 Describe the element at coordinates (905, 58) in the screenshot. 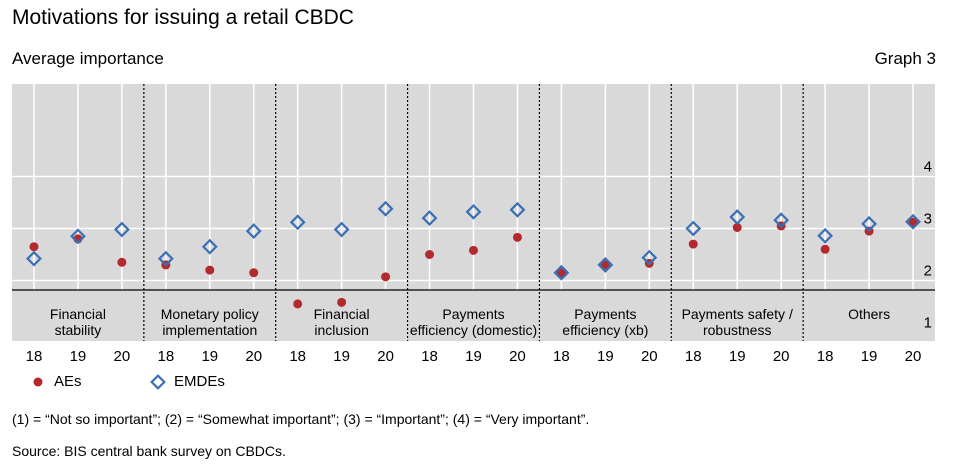

I see `graph-number: Graph 3` at that location.